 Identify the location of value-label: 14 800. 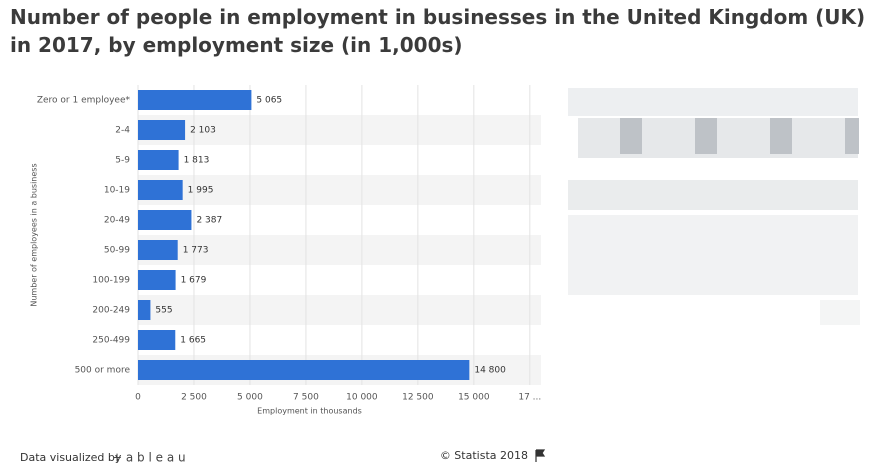
(490, 371).